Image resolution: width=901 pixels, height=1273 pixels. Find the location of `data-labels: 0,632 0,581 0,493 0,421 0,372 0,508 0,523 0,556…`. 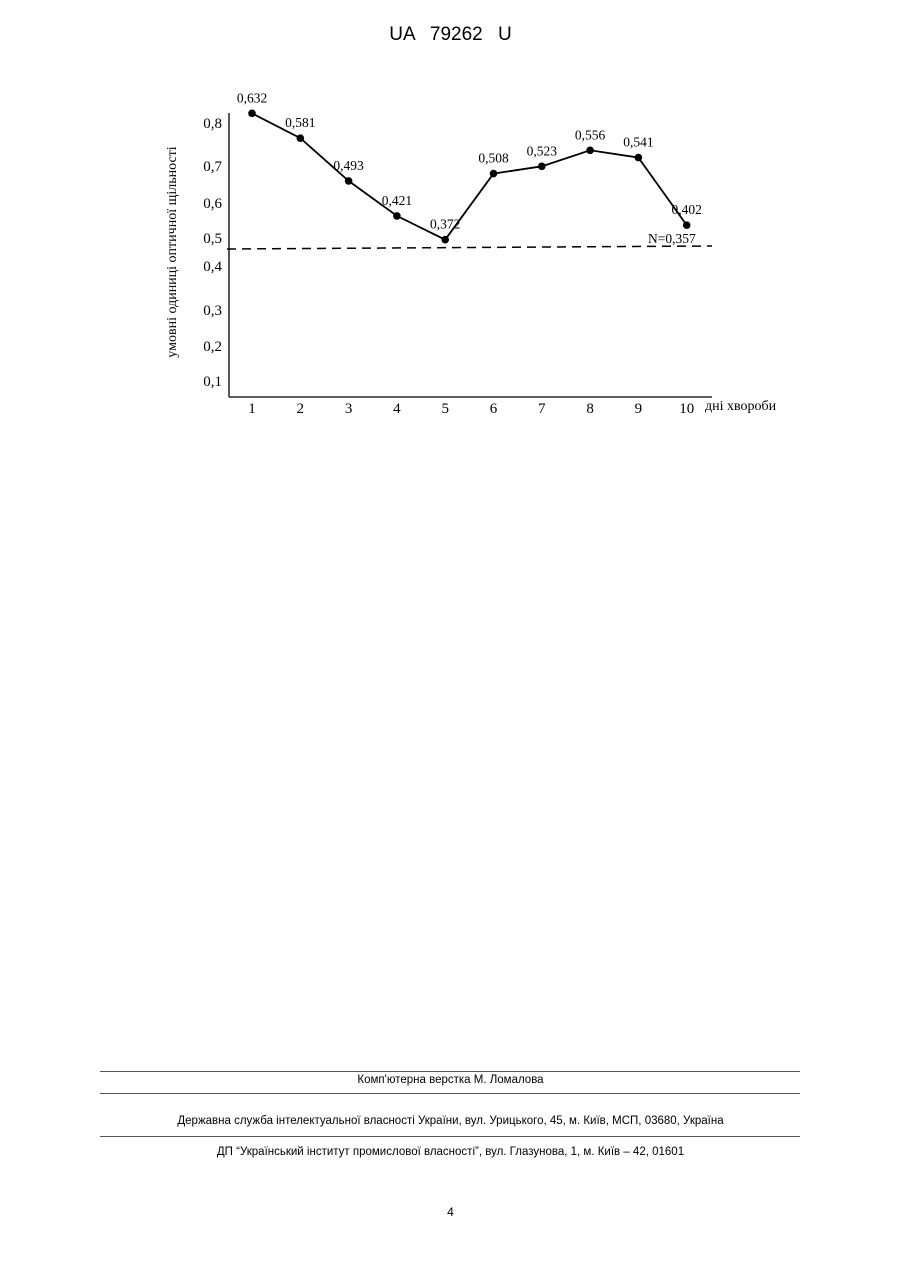

data-labels: 0,632 0,581 0,493 0,421 0,372 0,508 0,523 0,556… is located at coordinates (469, 160).